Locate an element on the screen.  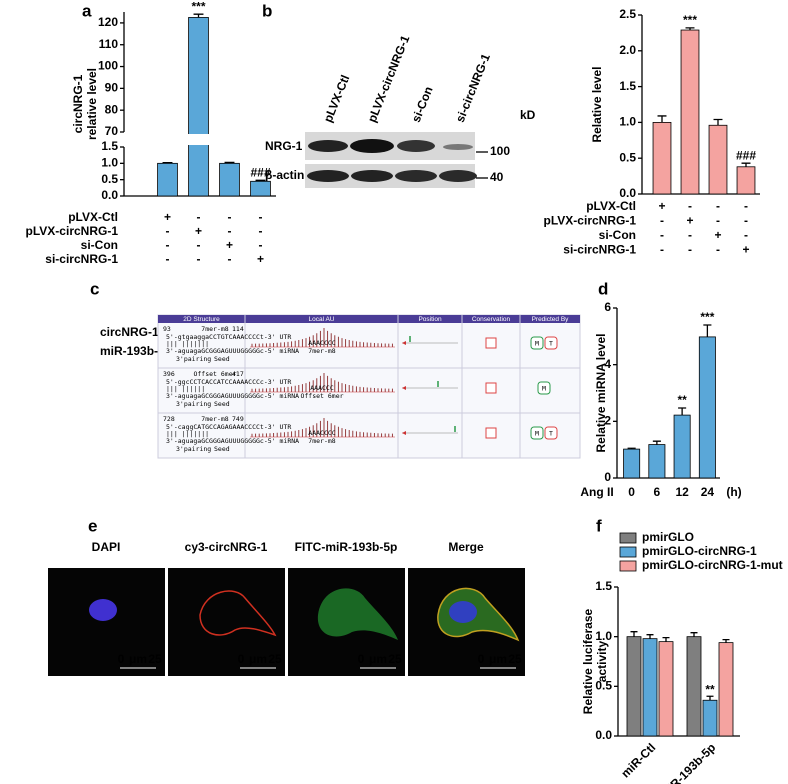
channel-label: cy3-circNRG-1 is located at coordinates (226, 547).